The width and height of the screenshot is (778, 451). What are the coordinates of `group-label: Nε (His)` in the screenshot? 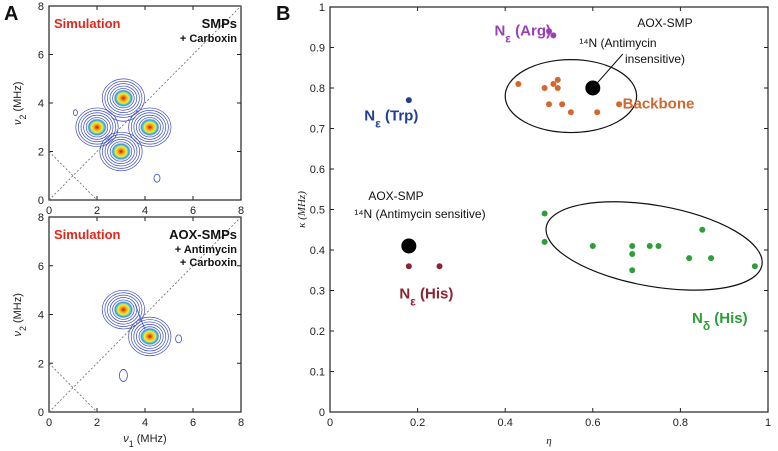 It's located at (426, 297).